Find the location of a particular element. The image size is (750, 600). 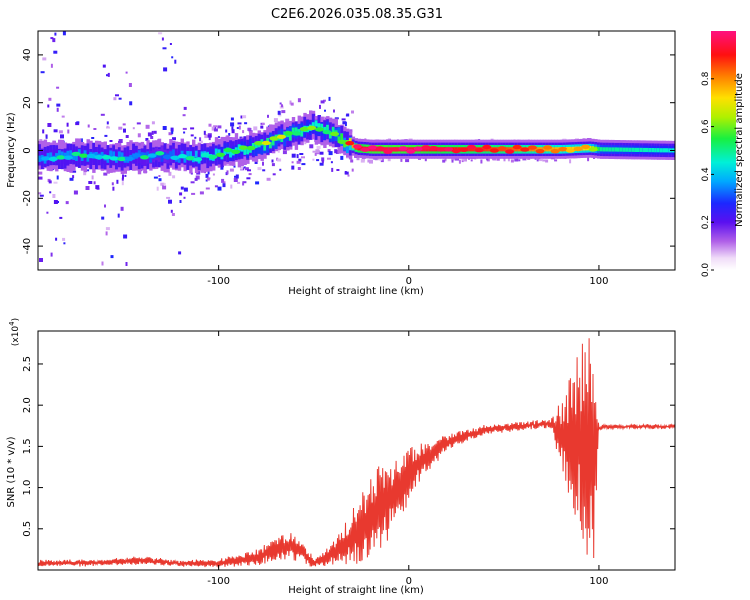

spectrogram-xtick-label: 0 is located at coordinates (409, 281).